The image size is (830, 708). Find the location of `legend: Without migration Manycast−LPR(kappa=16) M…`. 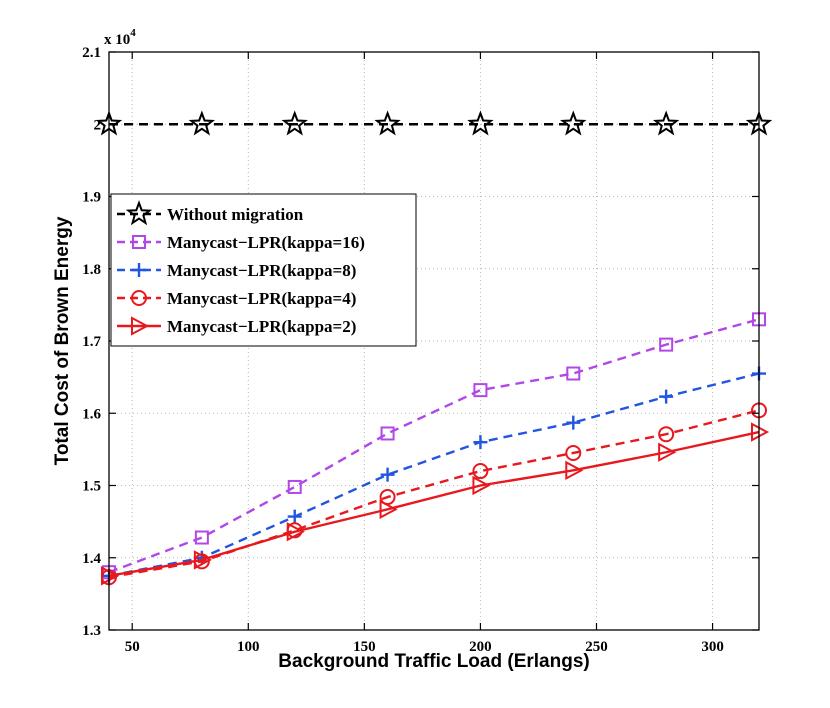

legend: Without migration Manycast−LPR(kappa=16) M… is located at coordinates (263, 270).